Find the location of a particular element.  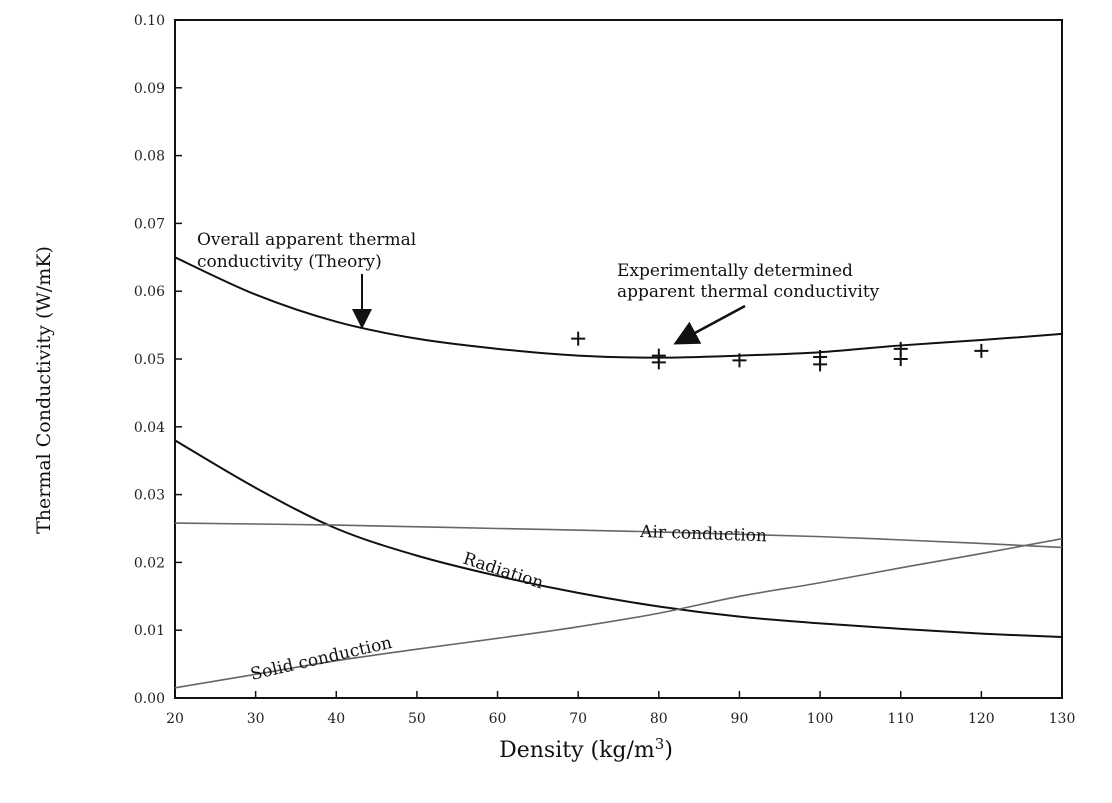

x-tick-label: 130 is located at coordinates (1062, 719).